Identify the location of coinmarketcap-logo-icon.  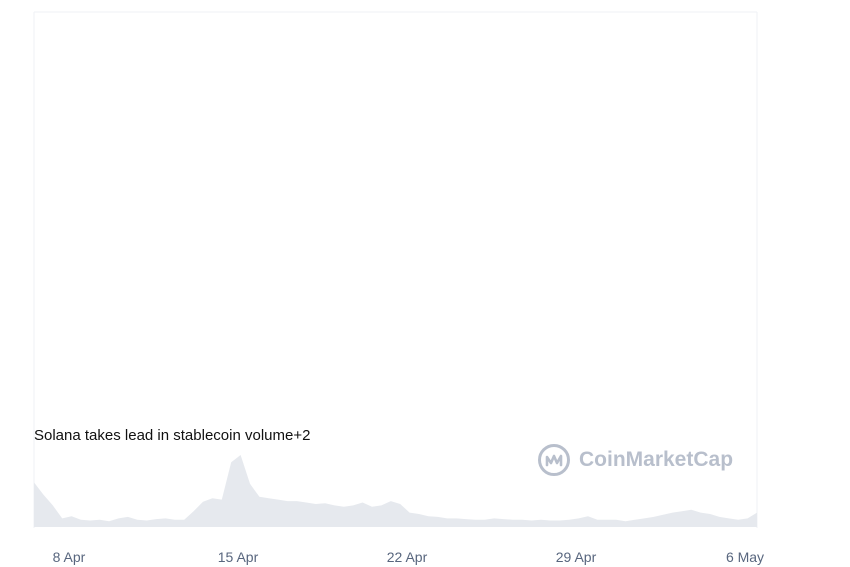
(554, 460).